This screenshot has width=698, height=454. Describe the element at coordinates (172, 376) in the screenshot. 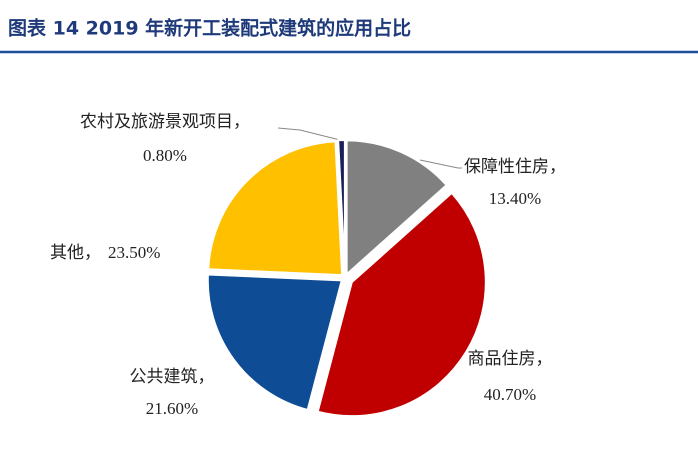

I see `slice-label: 公共建筑，` at that location.